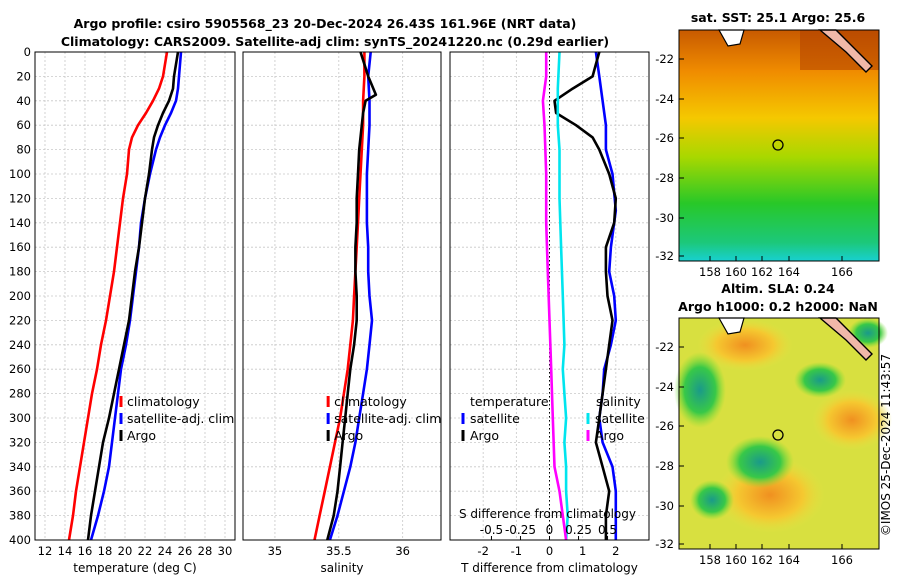 This screenshot has height=580, width=900. I want to click on x-axis-label: temperature (deg C), so click(134, 568).